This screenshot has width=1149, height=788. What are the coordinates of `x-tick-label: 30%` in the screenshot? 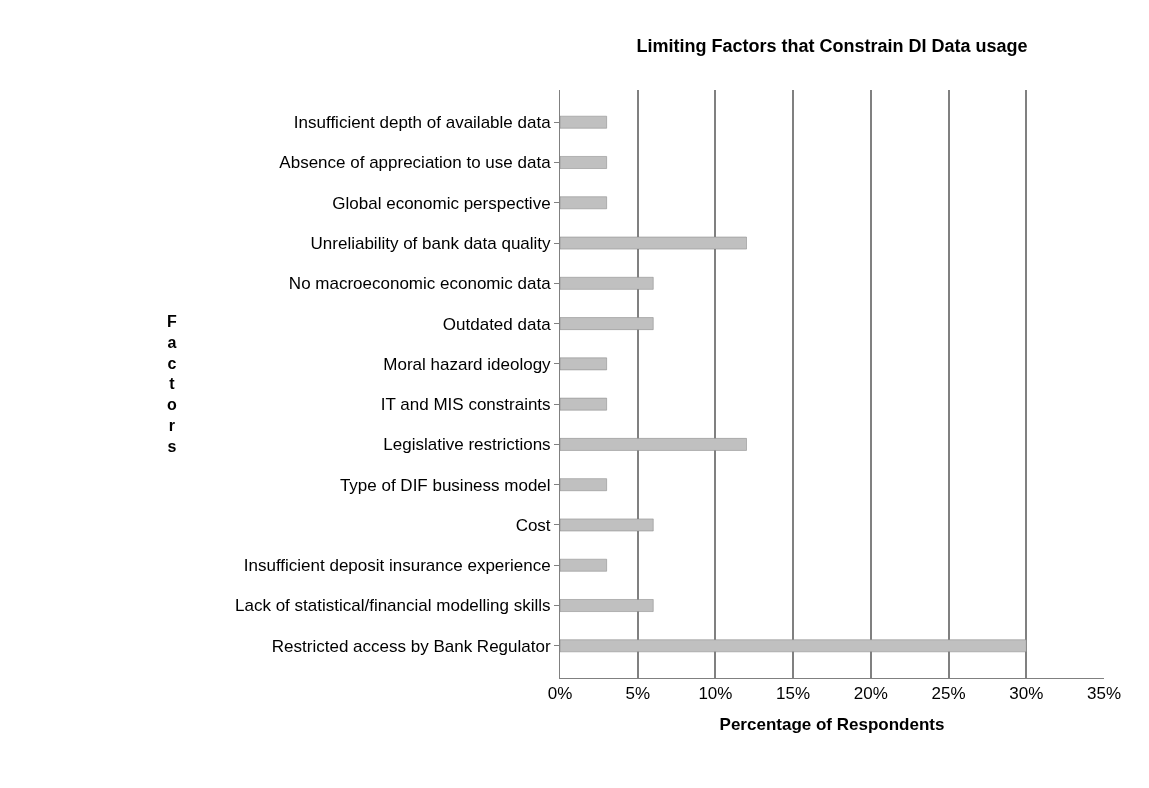 It's located at (1026, 694).